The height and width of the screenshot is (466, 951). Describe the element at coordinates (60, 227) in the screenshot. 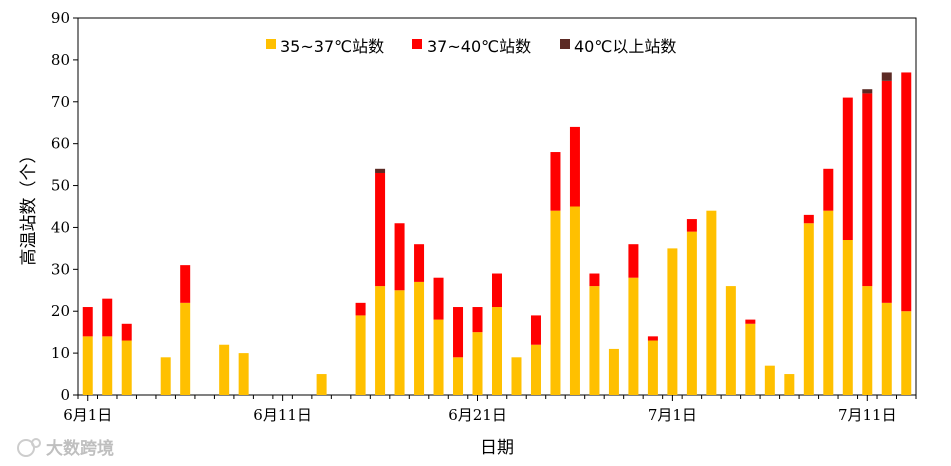

I see `y-tick-label: 40` at that location.